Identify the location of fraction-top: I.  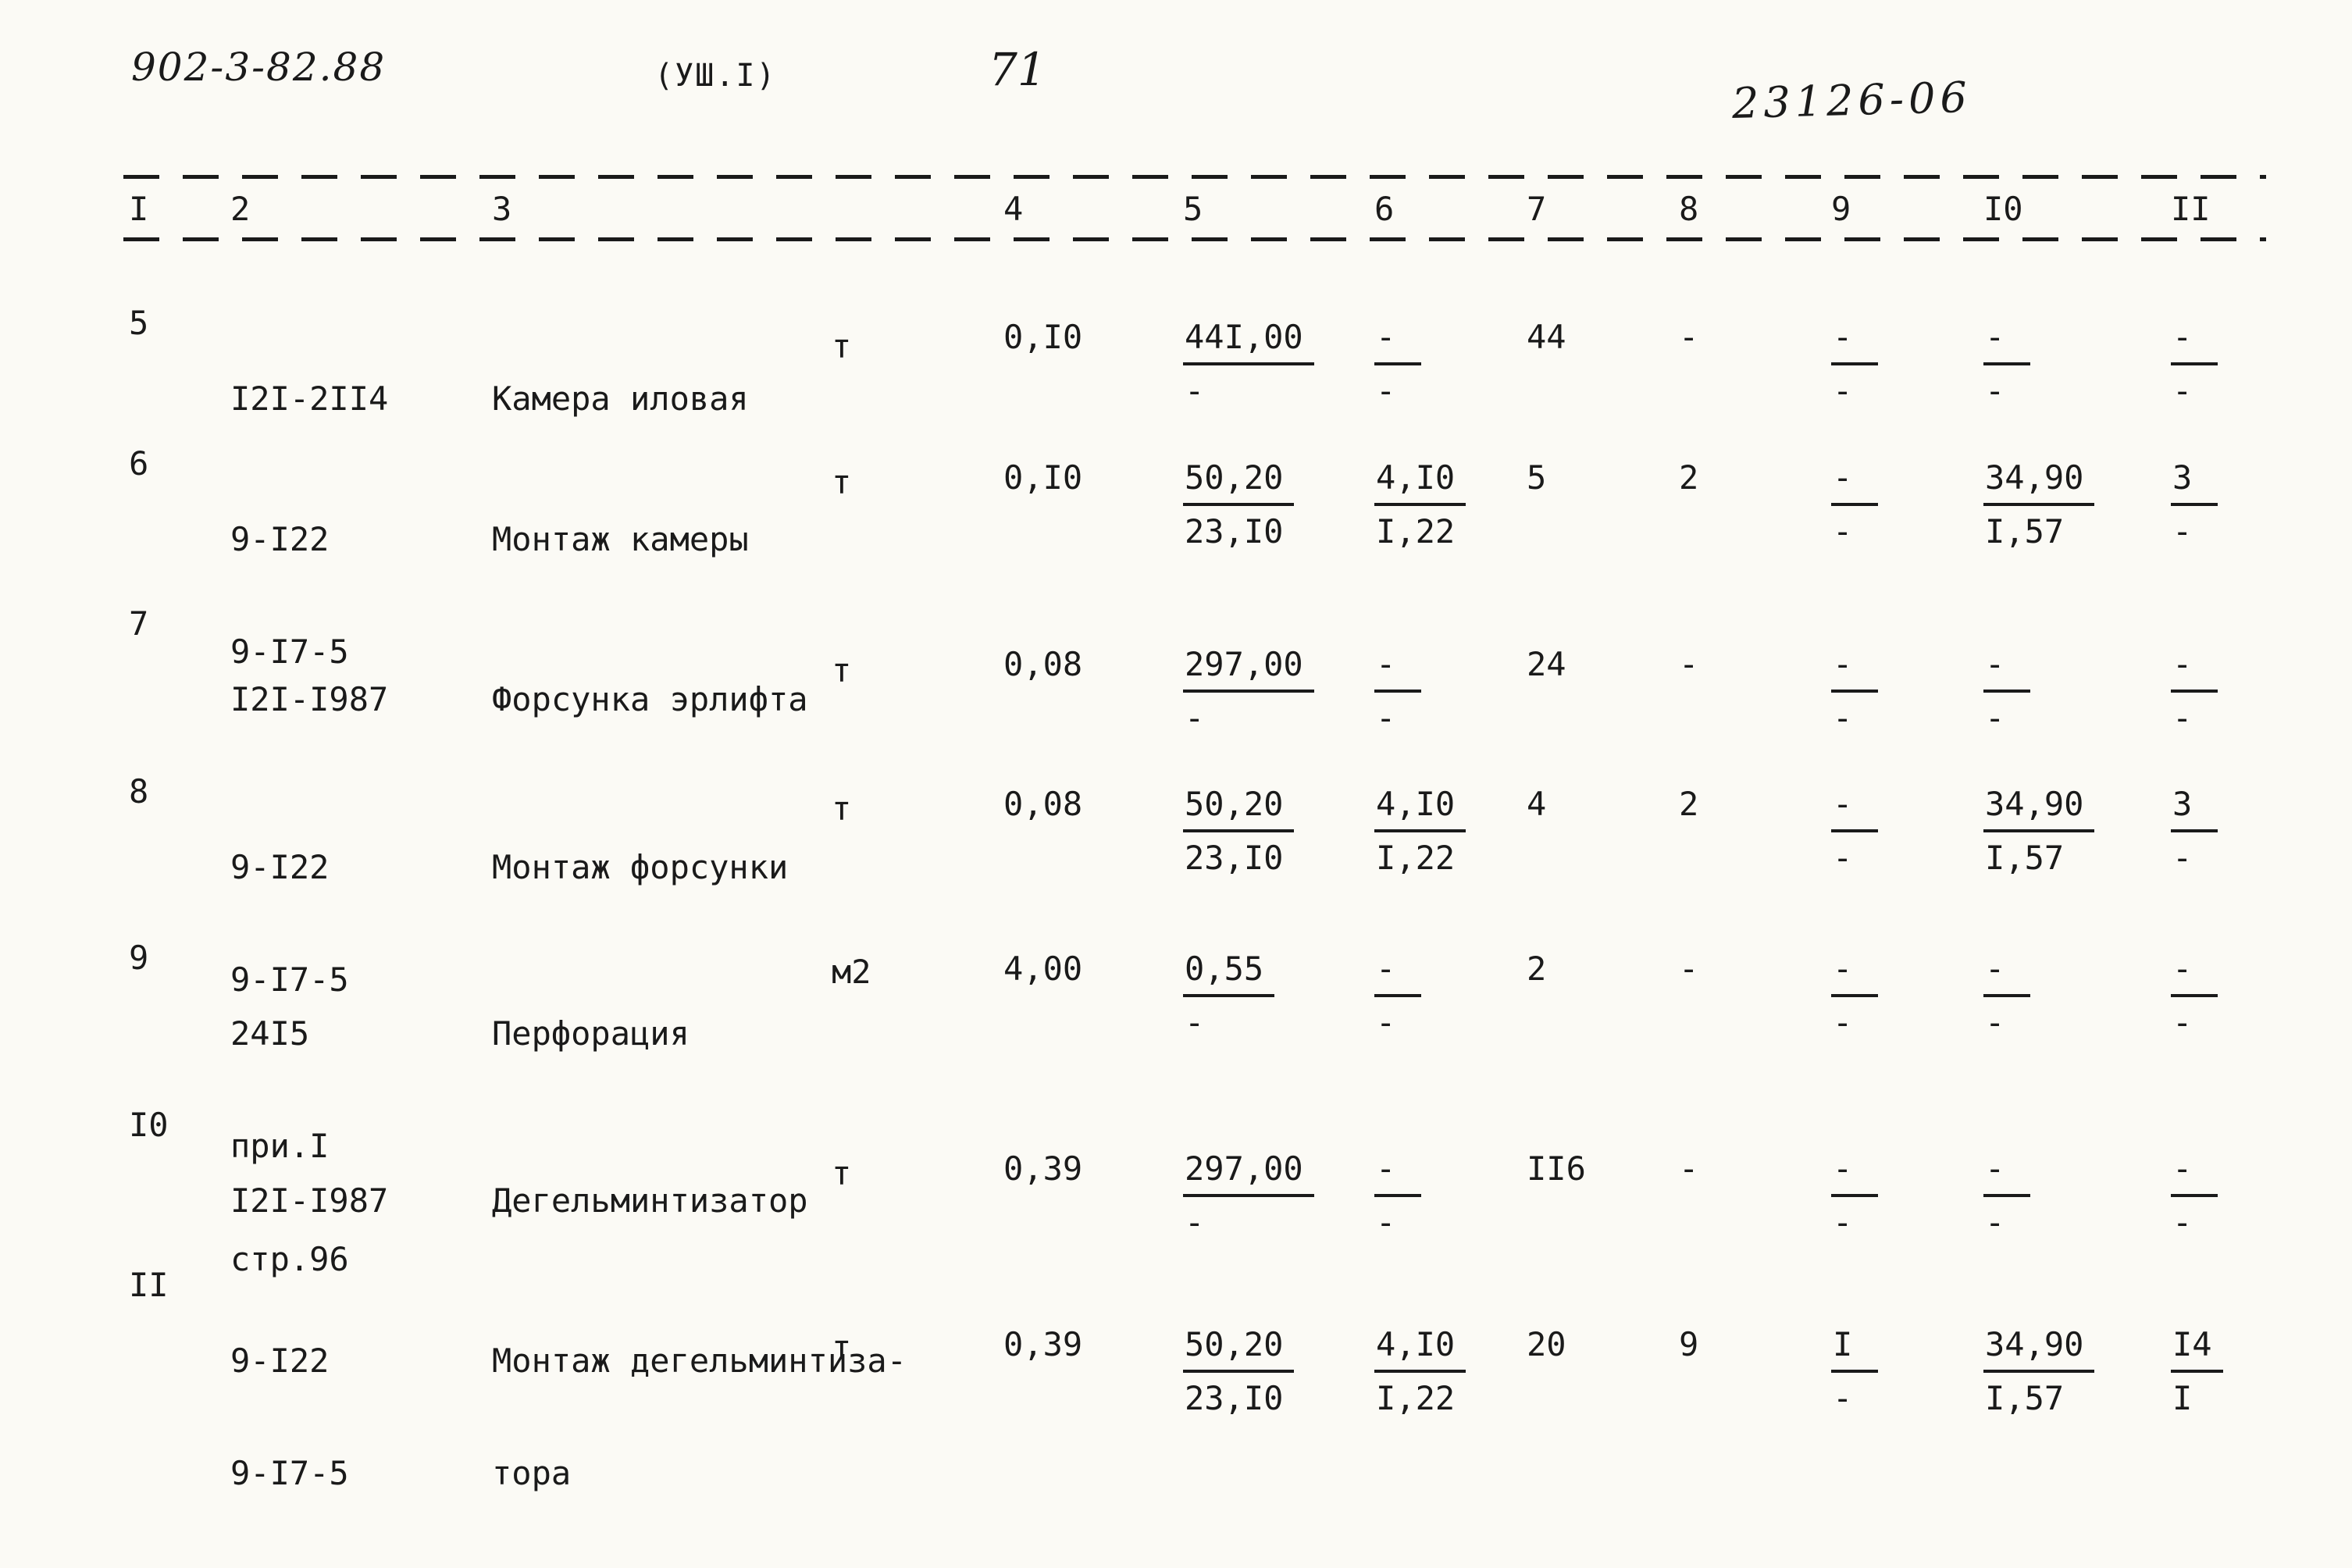
(1854, 1349).